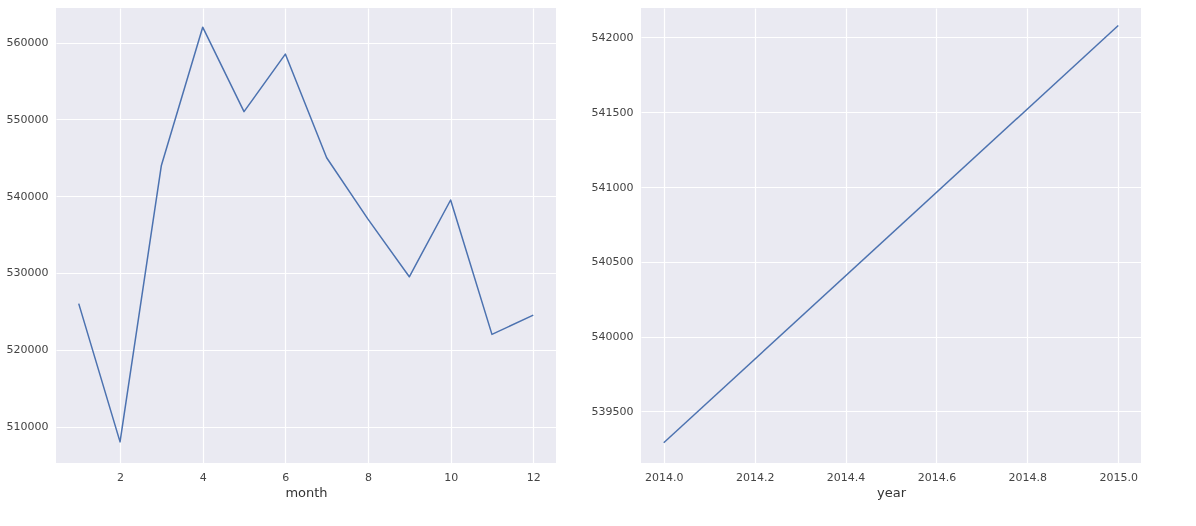 The width and height of the screenshot is (1196, 526). I want to click on x-tick-label: 2014.8, so click(1028, 477).